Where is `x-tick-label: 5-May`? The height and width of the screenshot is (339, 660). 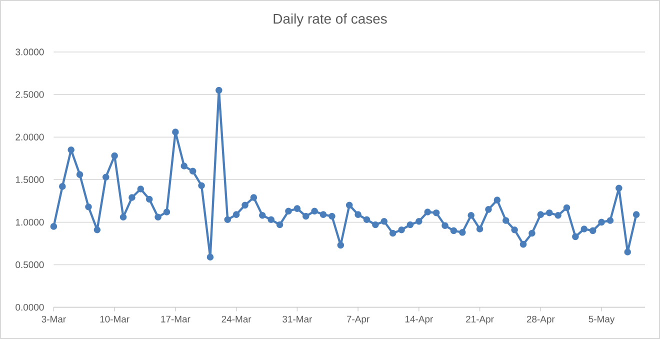
x-tick-label: 5-May is located at coordinates (601, 320).